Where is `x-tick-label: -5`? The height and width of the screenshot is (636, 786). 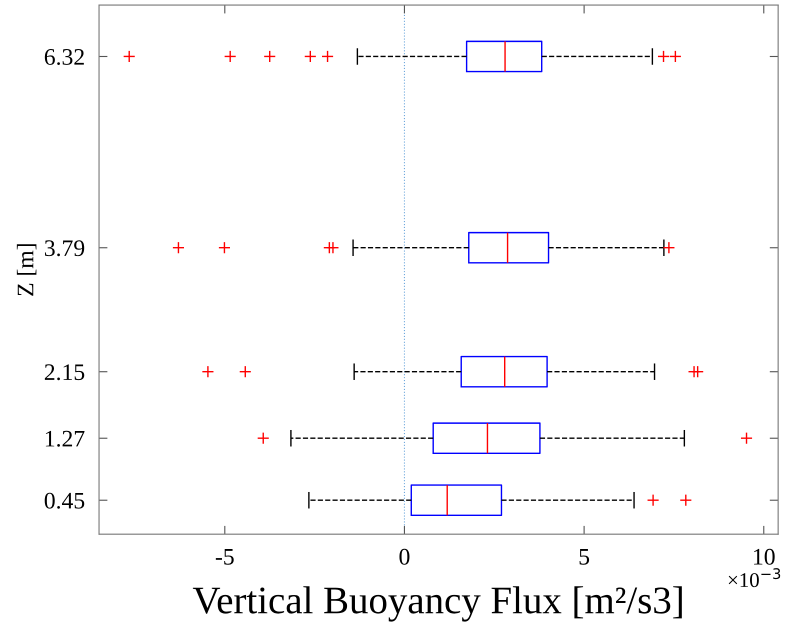 x-tick-label: -5 is located at coordinates (225, 557).